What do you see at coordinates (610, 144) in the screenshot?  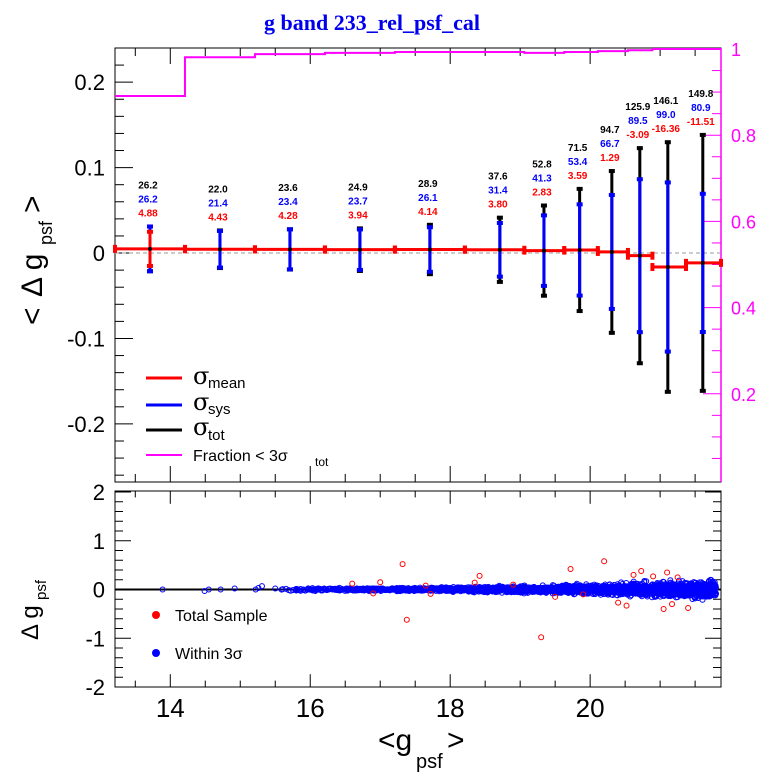 I see `sys-annotation: 66.7` at bounding box center [610, 144].